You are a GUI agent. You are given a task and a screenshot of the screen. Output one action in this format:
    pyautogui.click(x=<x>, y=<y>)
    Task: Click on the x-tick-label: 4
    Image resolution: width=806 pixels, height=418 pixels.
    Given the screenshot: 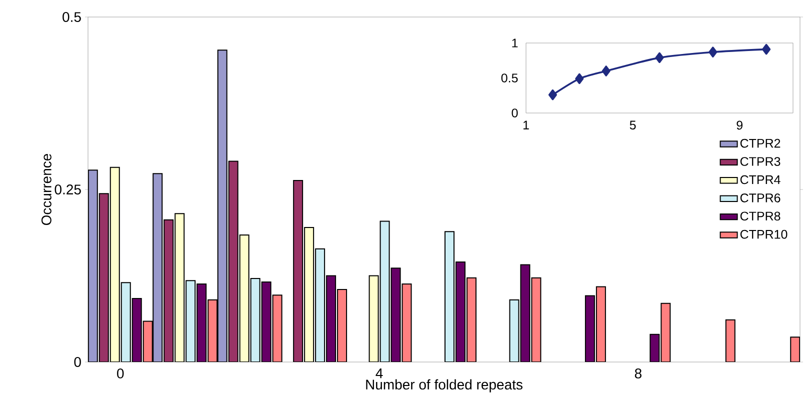 What is the action you would take?
    pyautogui.click(x=379, y=373)
    